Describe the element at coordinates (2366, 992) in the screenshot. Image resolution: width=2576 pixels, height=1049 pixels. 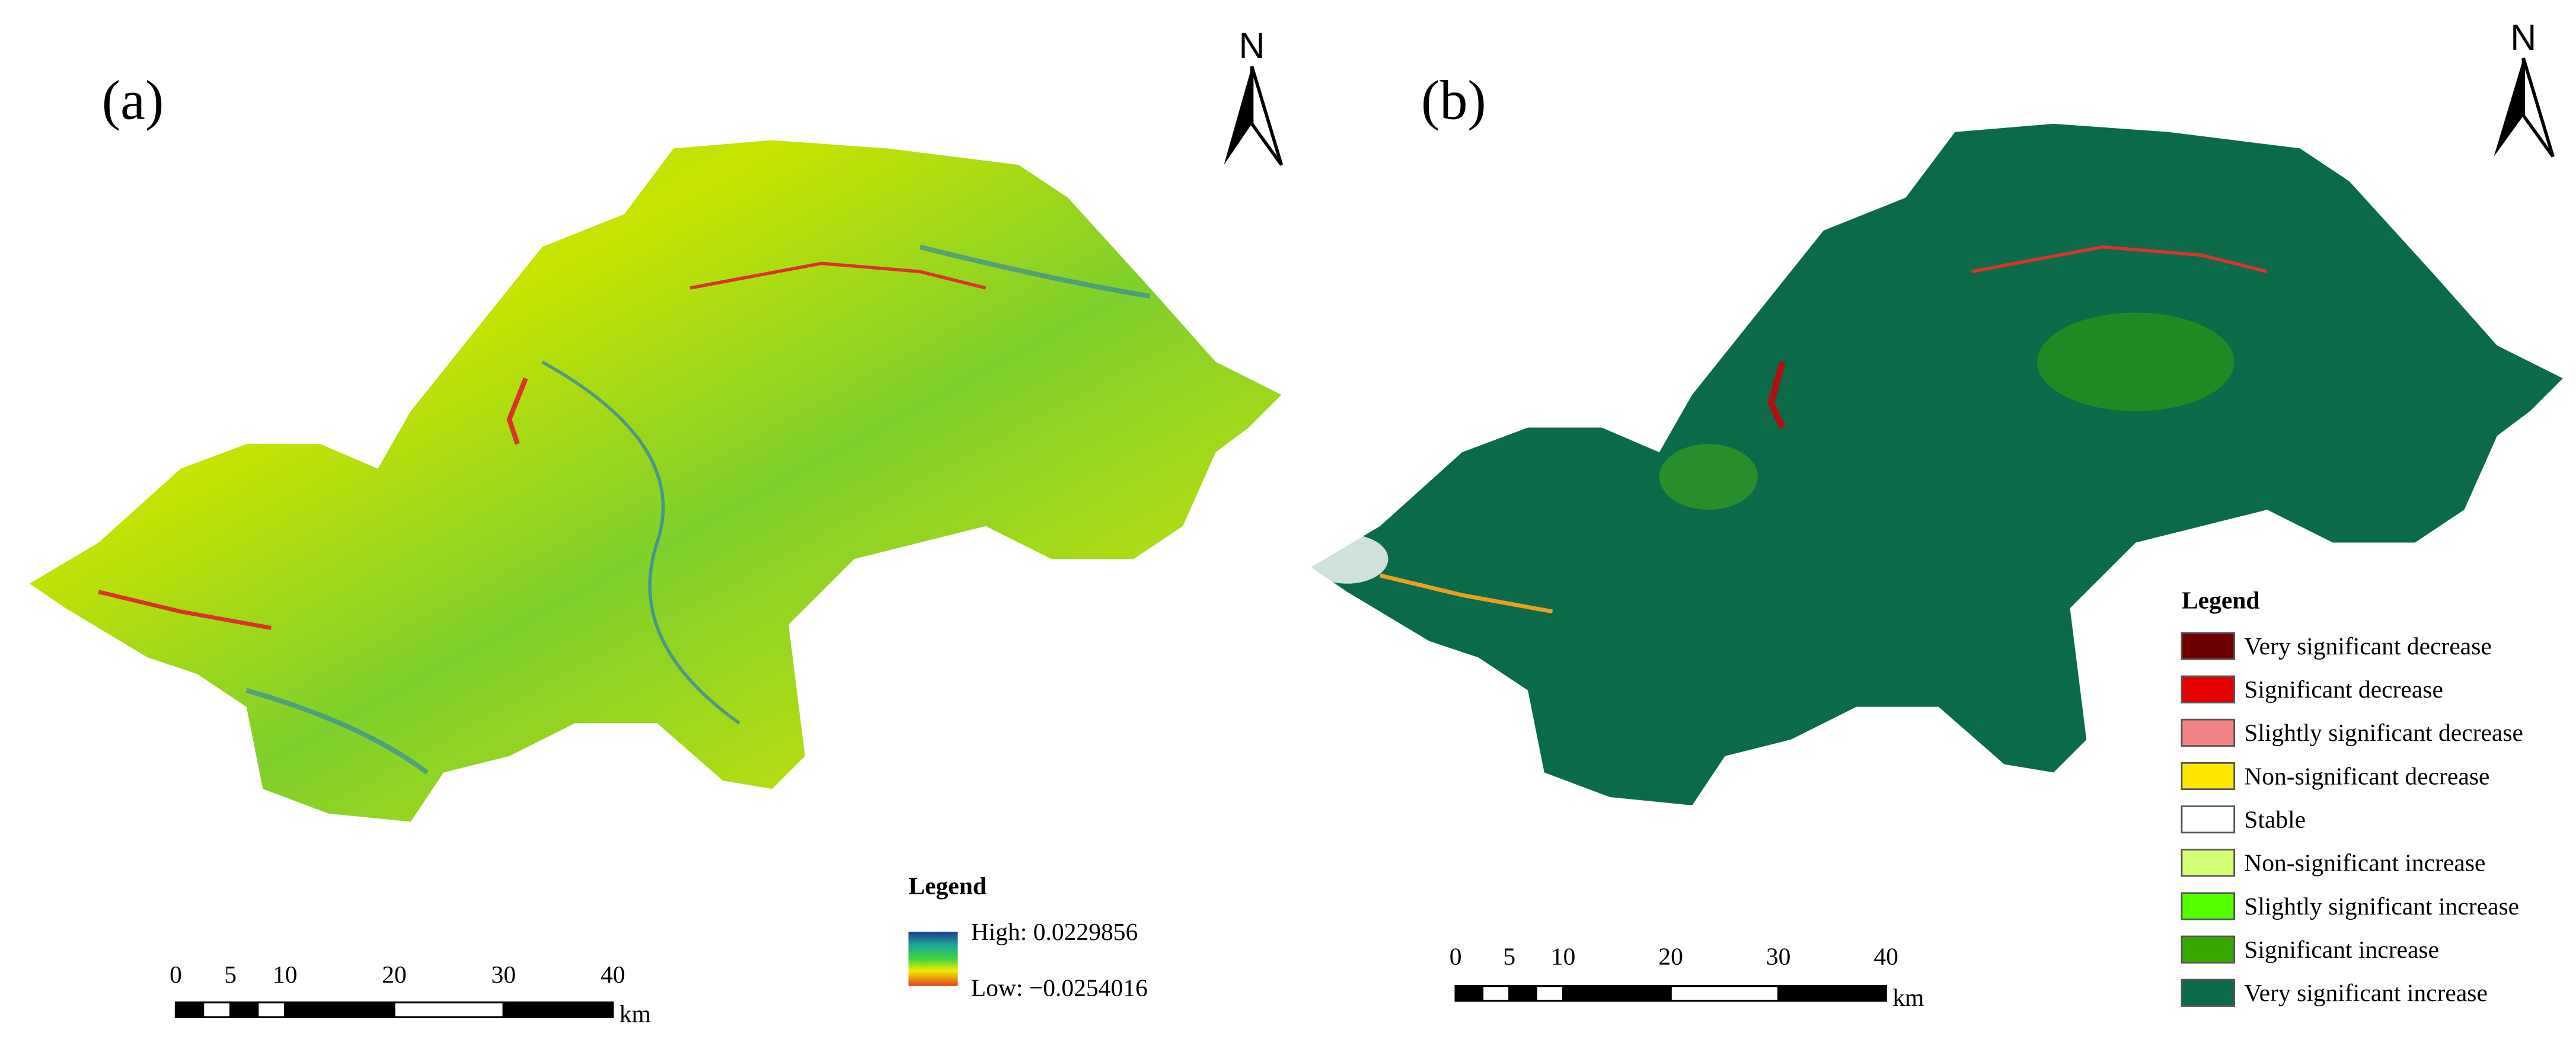
I see `legend-label: Very significant increase` at that location.